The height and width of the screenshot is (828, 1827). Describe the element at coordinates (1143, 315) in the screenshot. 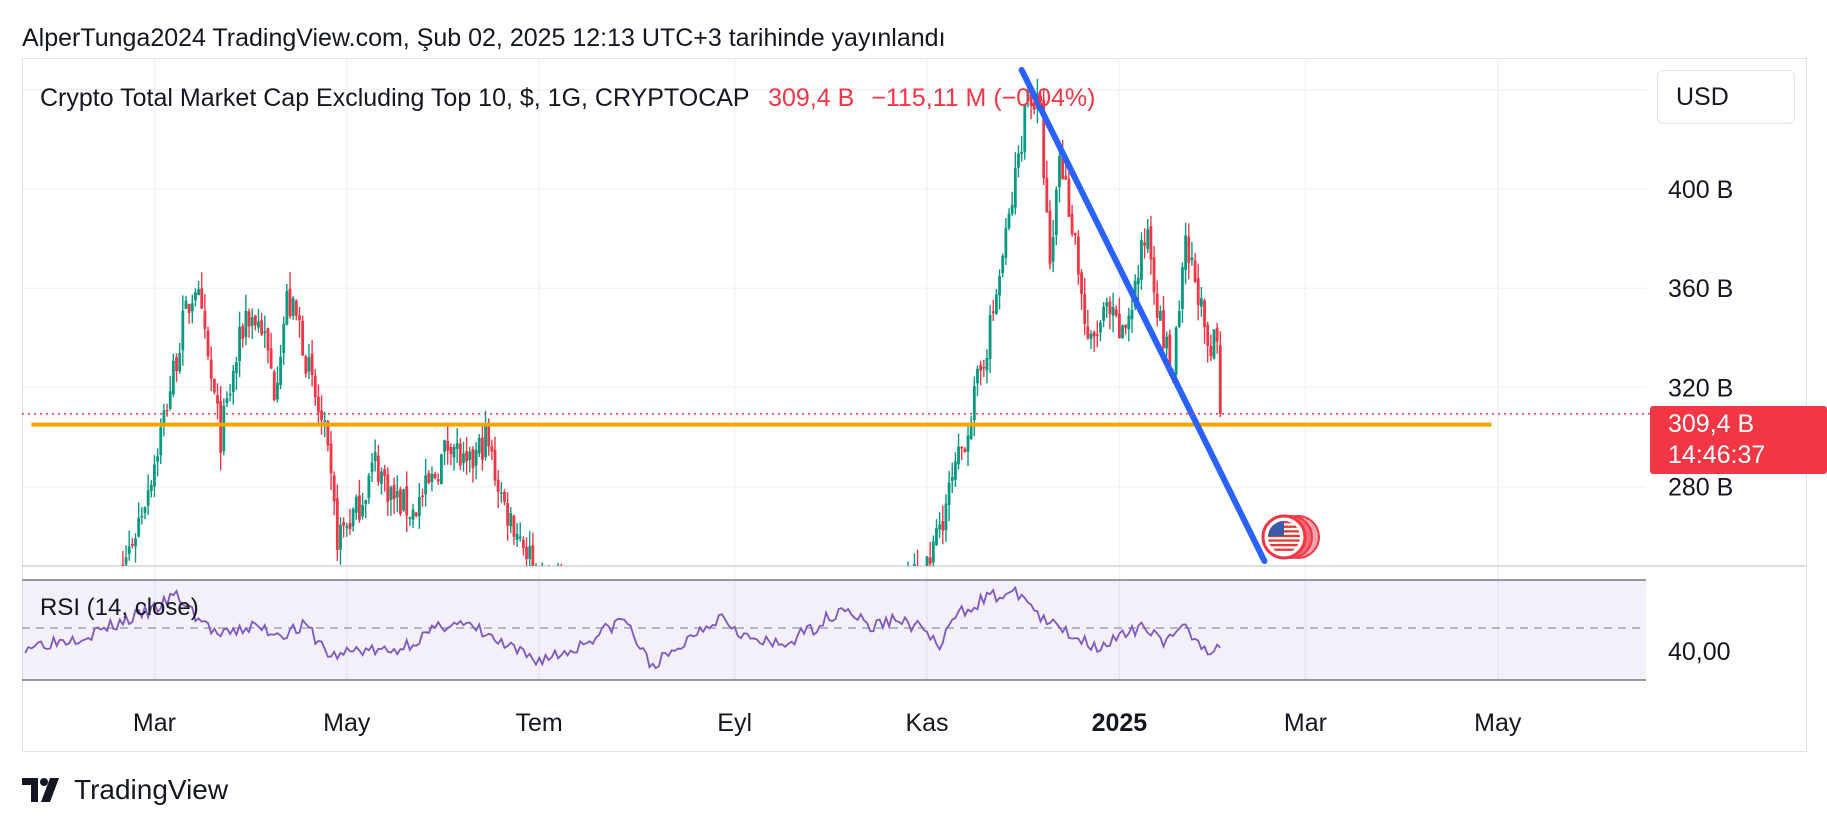

I see `trend-line` at that location.